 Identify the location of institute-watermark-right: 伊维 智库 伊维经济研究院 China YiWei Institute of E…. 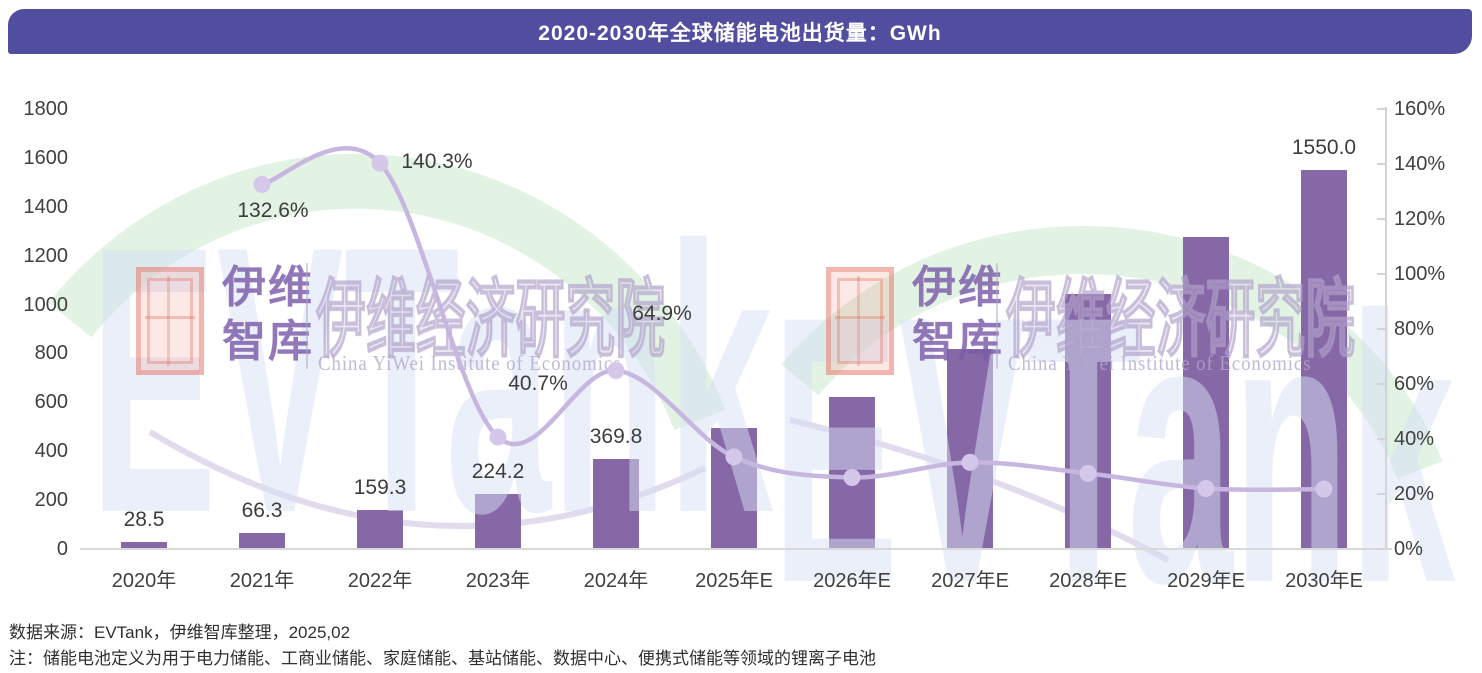
(1118, 325).